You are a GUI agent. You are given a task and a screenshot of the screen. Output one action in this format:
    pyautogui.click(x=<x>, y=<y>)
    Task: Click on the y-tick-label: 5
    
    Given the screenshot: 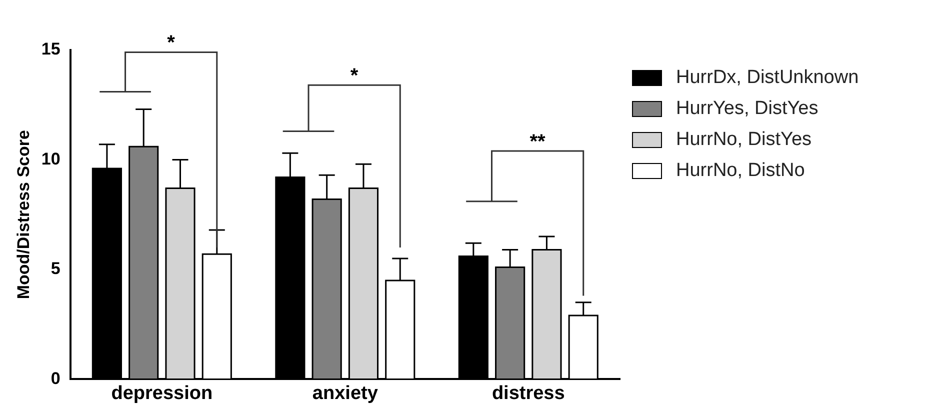 What is the action you would take?
    pyautogui.click(x=55, y=268)
    